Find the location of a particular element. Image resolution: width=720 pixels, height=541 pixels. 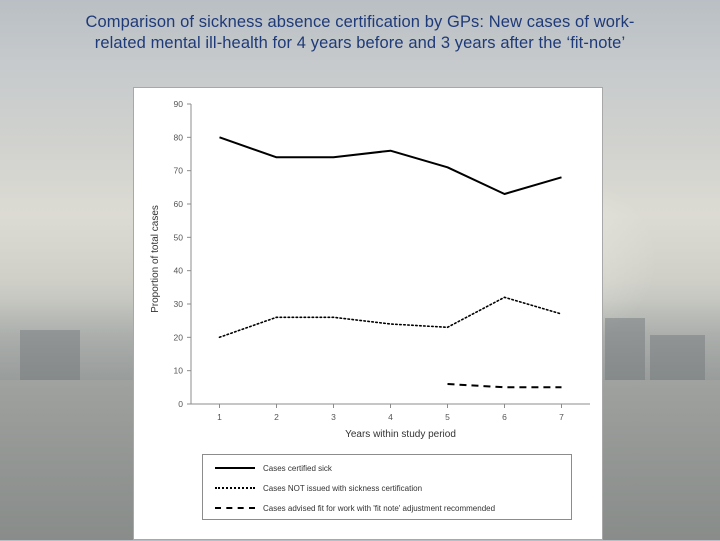

series-line-solid is located at coordinates (390, 165).